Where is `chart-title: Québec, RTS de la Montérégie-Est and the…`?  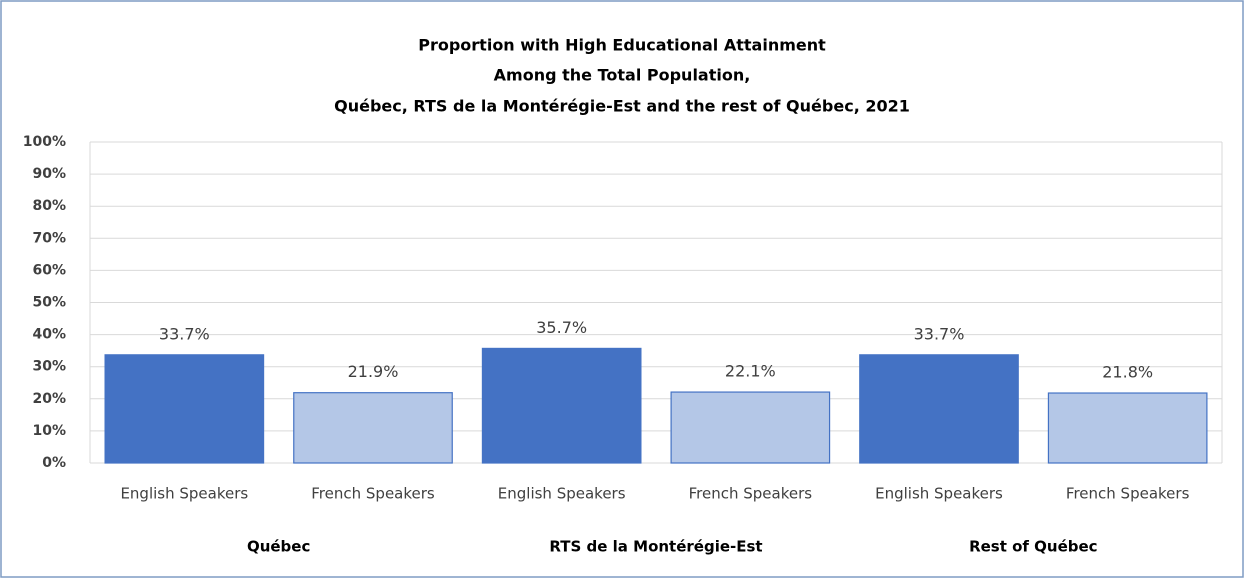 chart-title: Québec, RTS de la Montérégie-Est and the… is located at coordinates (622, 106).